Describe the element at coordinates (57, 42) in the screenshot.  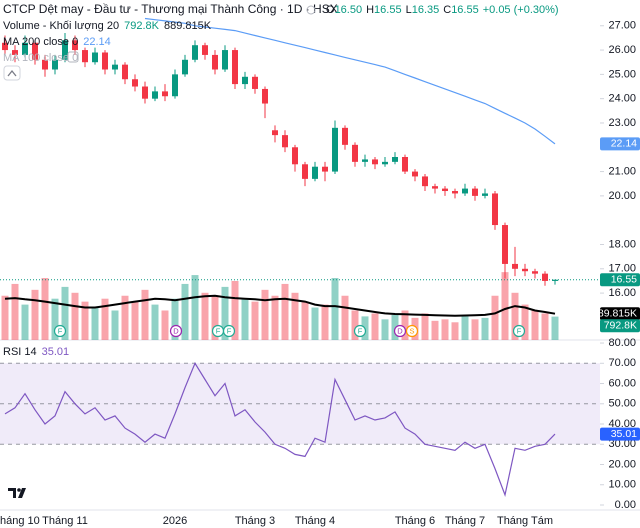
I see `ma-legend: MA 200 close 0 22.14` at that location.